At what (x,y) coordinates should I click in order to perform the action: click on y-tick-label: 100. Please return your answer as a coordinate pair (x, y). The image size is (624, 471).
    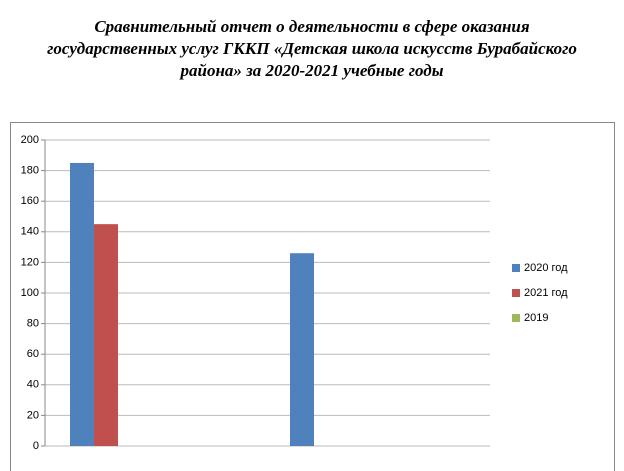
    Looking at the image, I should click on (30, 293).